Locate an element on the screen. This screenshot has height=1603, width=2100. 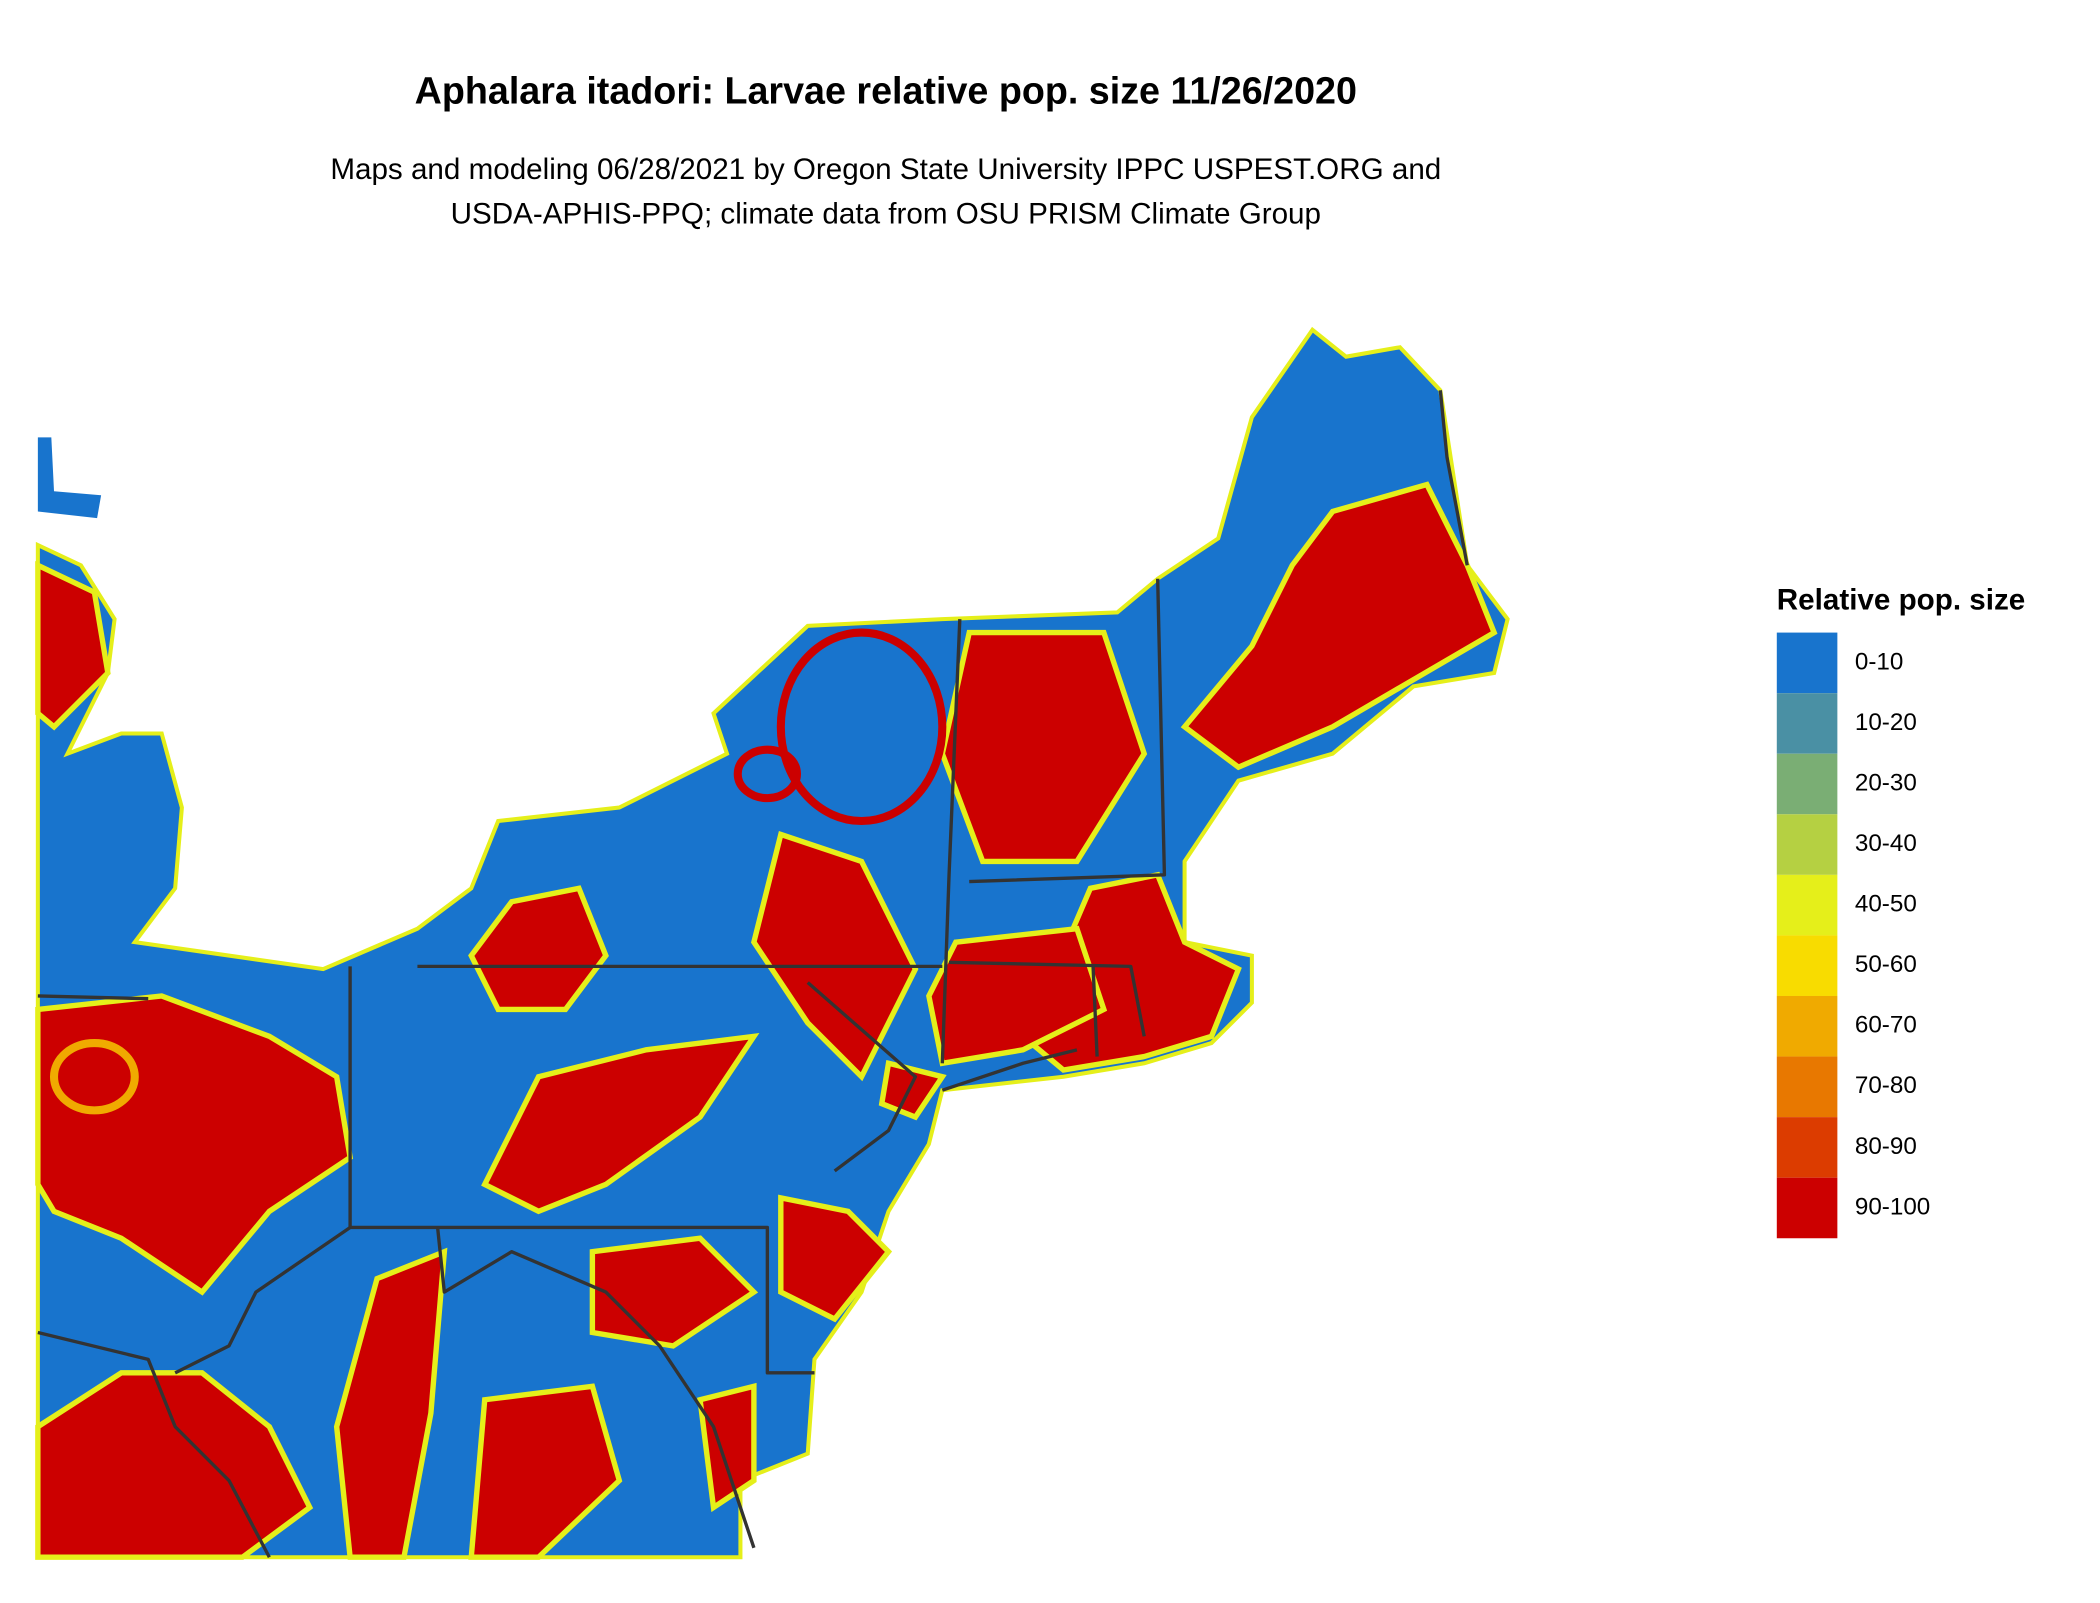
legend-label: 10-20 is located at coordinates (1886, 722).